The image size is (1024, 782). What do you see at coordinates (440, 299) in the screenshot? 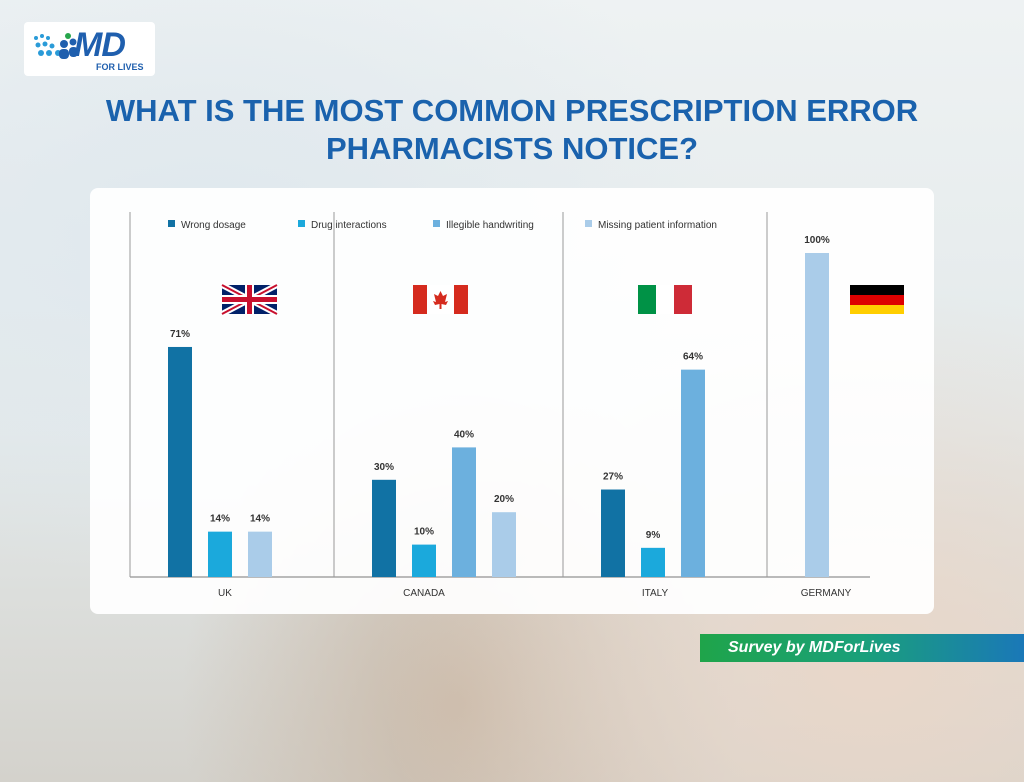
I see `flag-canada` at bounding box center [440, 299].